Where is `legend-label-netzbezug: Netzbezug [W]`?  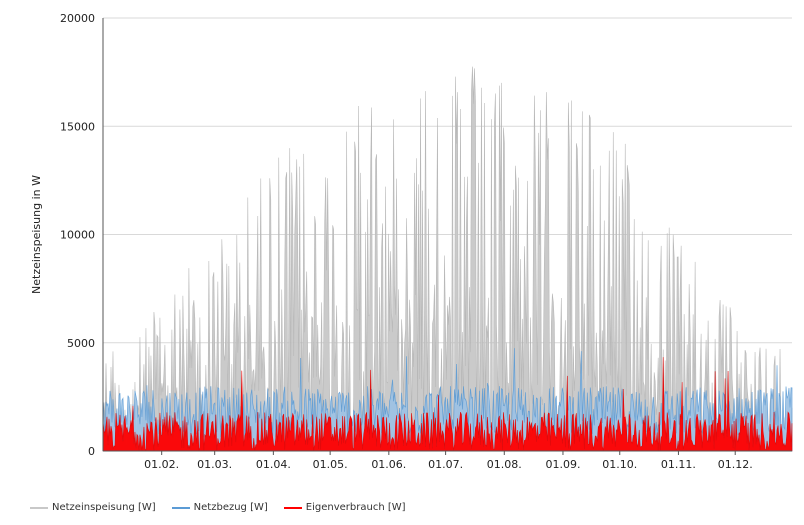 legend-label-netzbezug: Netzbezug [W] is located at coordinates (230, 507).